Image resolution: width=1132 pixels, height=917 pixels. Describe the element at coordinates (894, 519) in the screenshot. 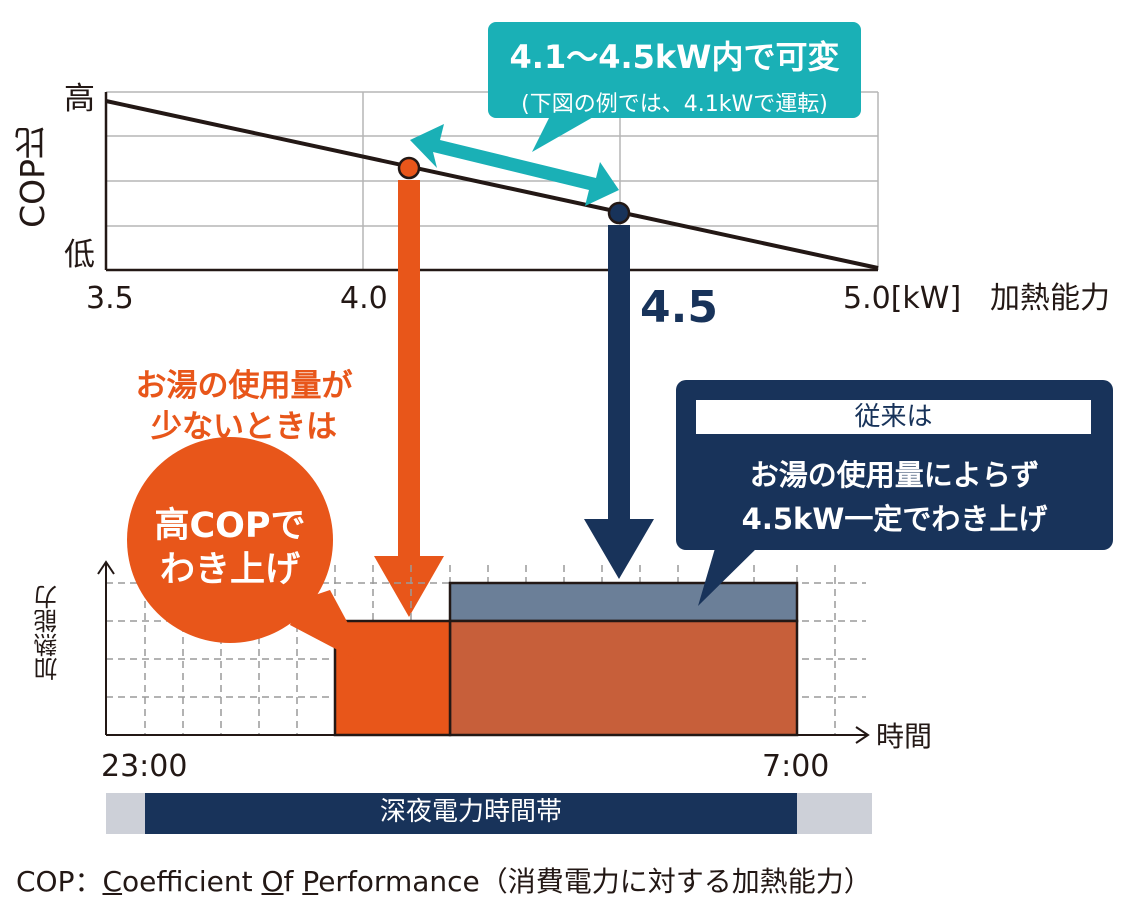

I see `conventional-line2: 4.5kW一定でわき上げ` at that location.